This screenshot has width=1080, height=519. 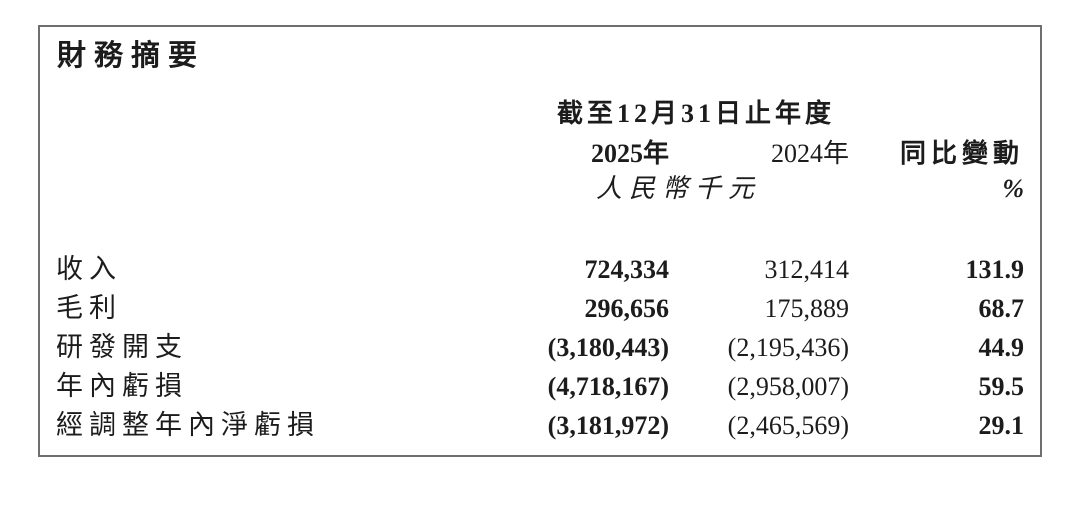 What do you see at coordinates (122, 386) in the screenshot?
I see `row-label: 年內虧損` at bounding box center [122, 386].